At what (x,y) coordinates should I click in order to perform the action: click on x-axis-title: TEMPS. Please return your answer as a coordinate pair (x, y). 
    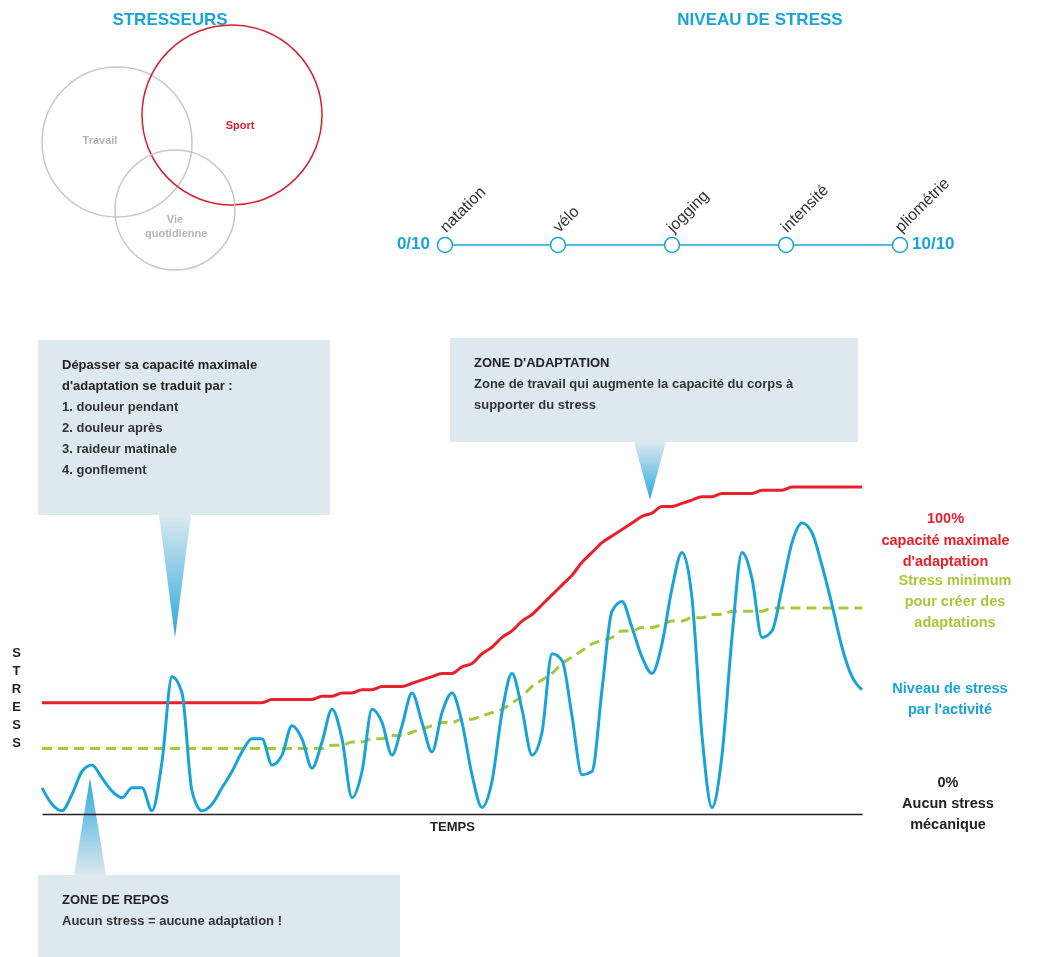
    Looking at the image, I should click on (453, 826).